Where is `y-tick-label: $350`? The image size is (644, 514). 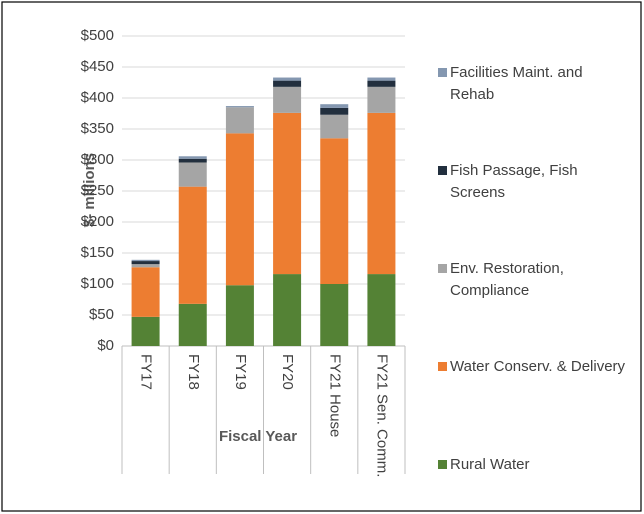
y-tick-label: $350 is located at coordinates (97, 128).